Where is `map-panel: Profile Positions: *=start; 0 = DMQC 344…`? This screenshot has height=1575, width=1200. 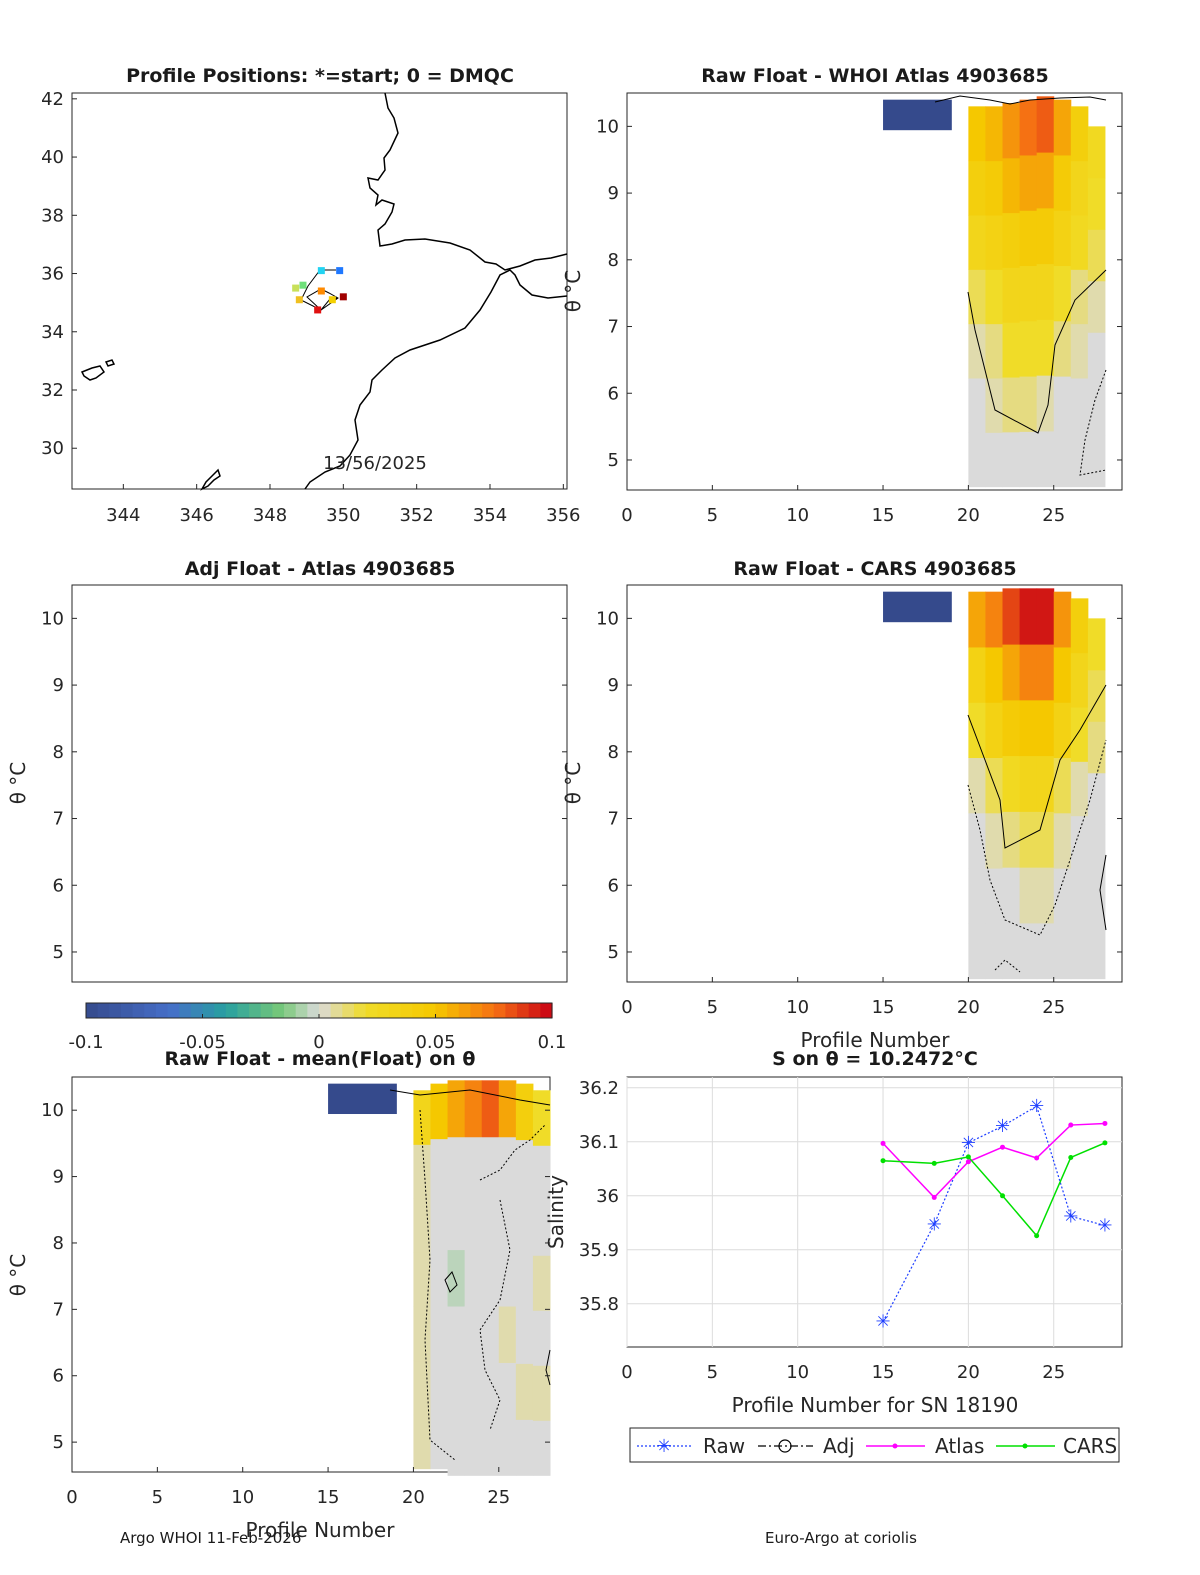 map-panel: Profile Positions: *=start; 0 = DMQC 344… is located at coordinates (310, 295).